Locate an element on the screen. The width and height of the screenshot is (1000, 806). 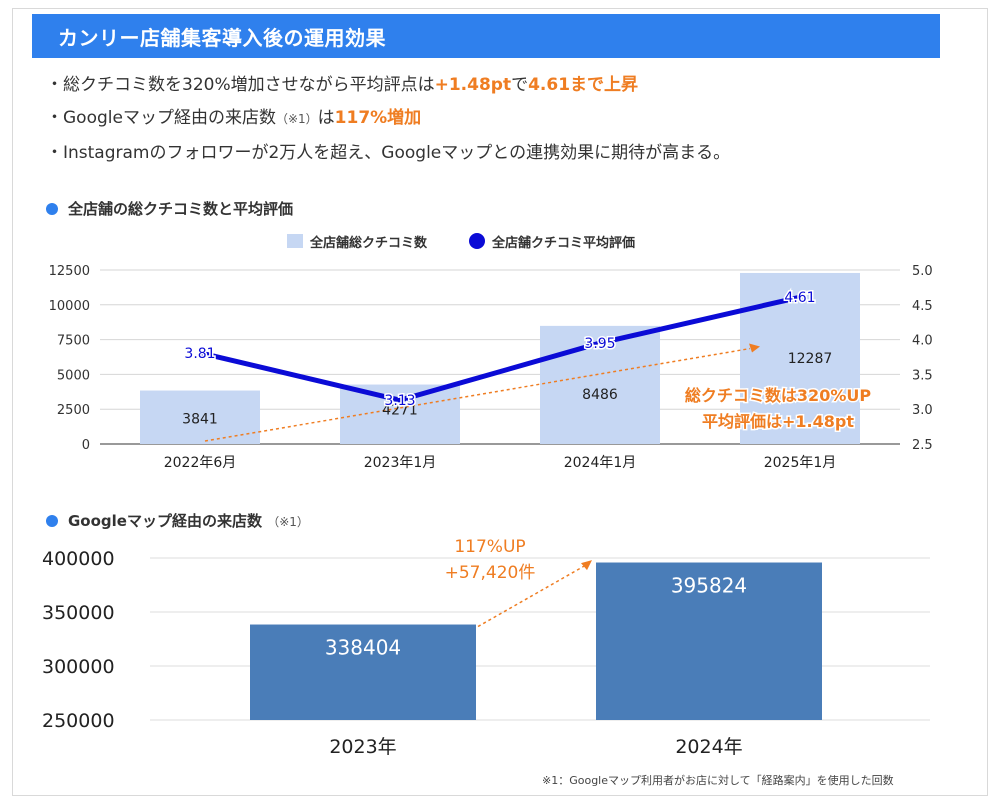
y-left-tick-label: 7500 is located at coordinates (73, 341).